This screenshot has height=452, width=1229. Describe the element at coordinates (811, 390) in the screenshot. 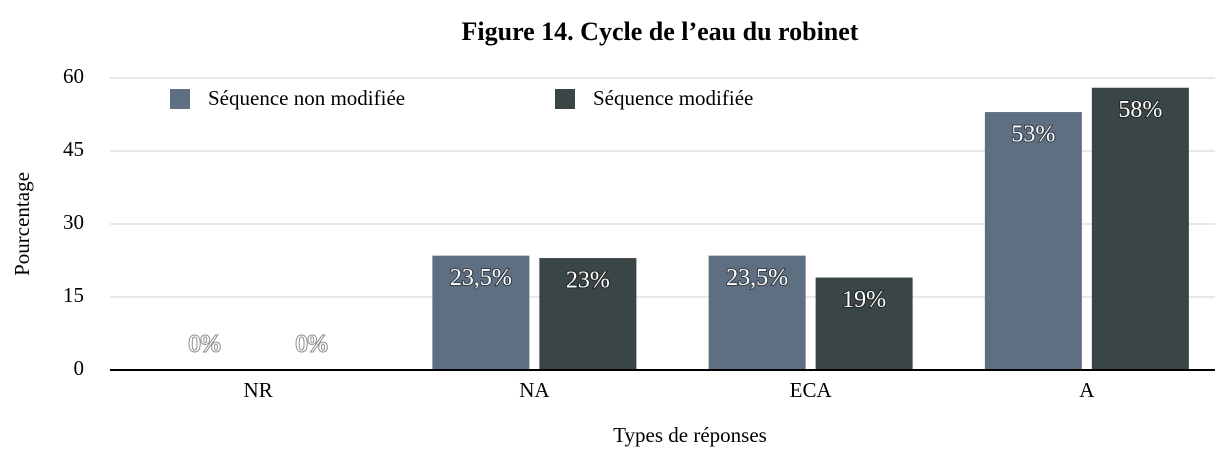

I see `x-tick-label: ECA` at that location.